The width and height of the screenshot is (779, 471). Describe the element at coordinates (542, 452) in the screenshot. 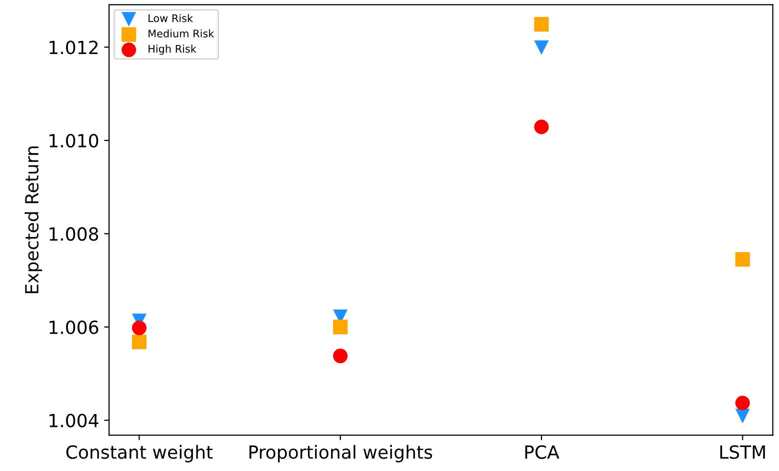

I see `x-tick-label: PCA` at that location.